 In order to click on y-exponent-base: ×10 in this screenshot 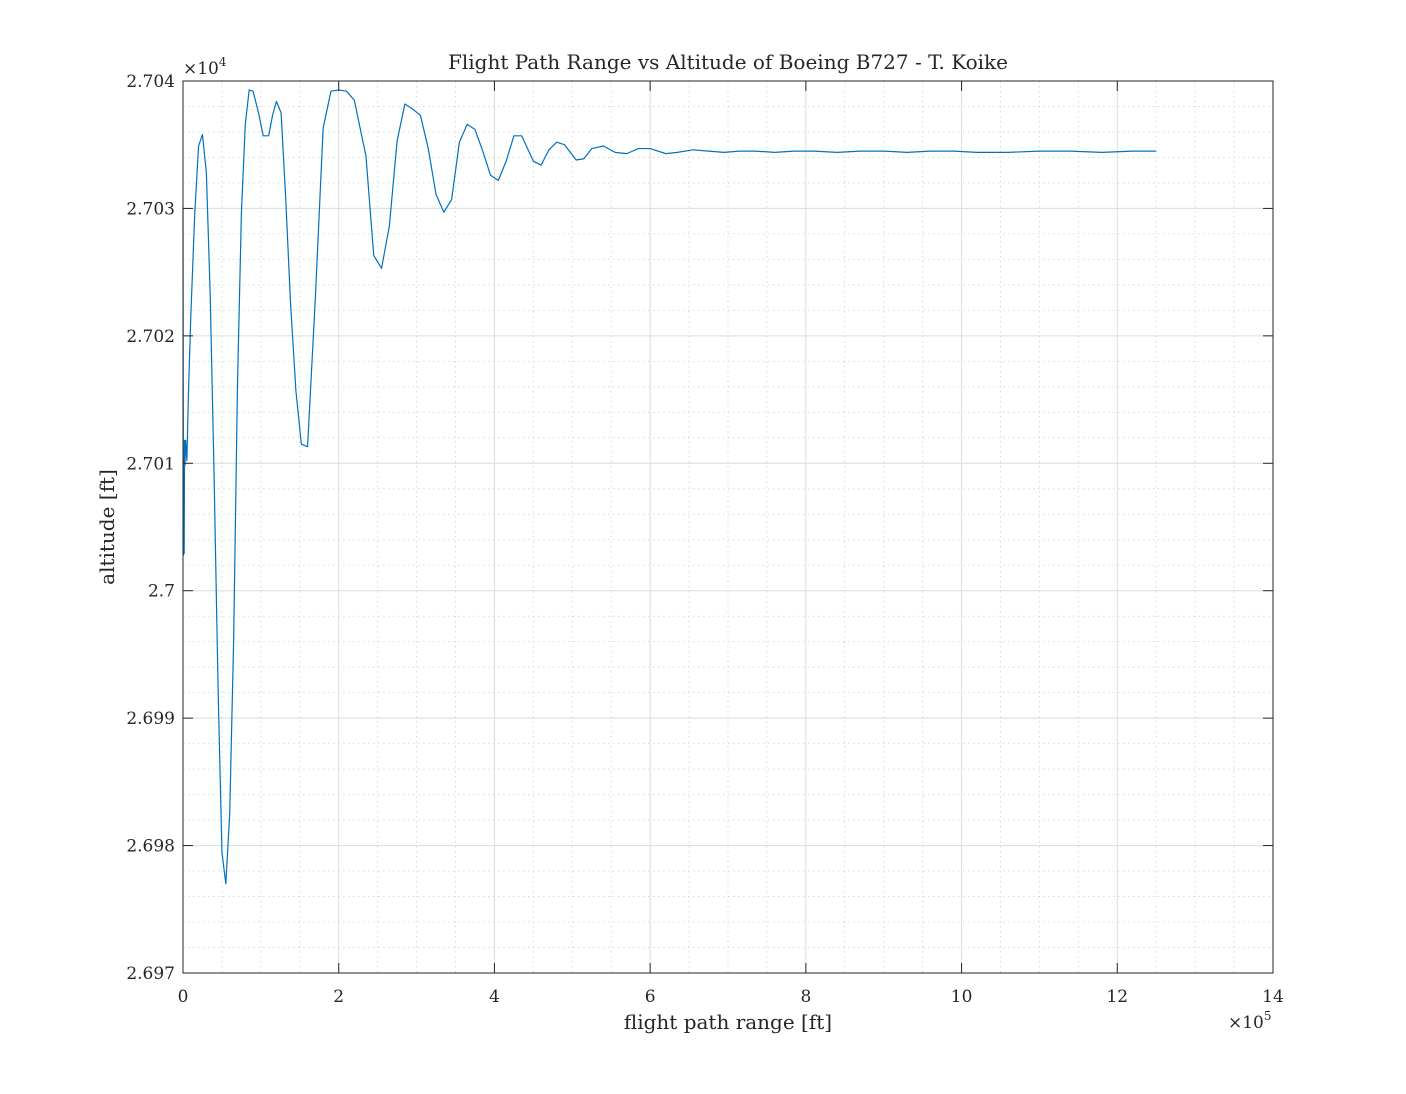, I will do `click(201, 69)`.